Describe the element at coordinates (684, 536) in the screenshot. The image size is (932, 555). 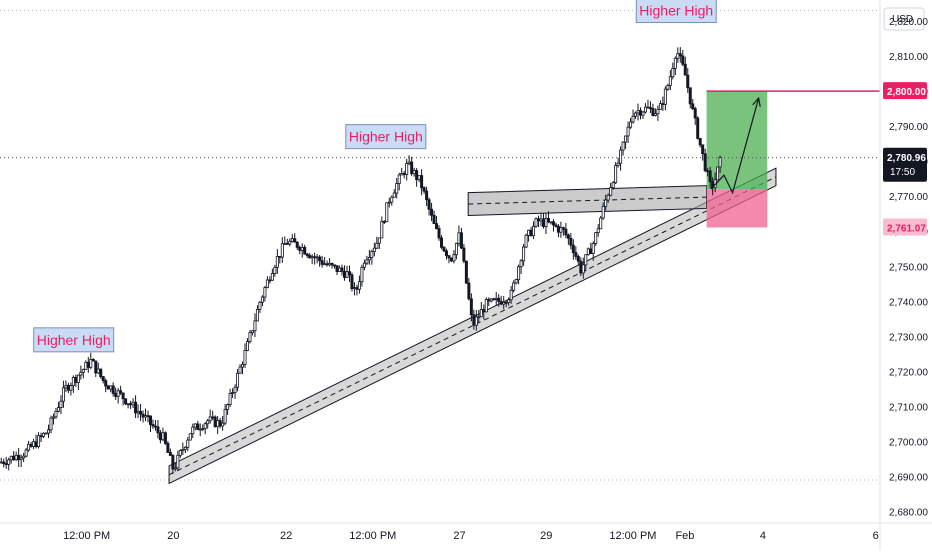
I see `x-tick-label: Feb` at that location.